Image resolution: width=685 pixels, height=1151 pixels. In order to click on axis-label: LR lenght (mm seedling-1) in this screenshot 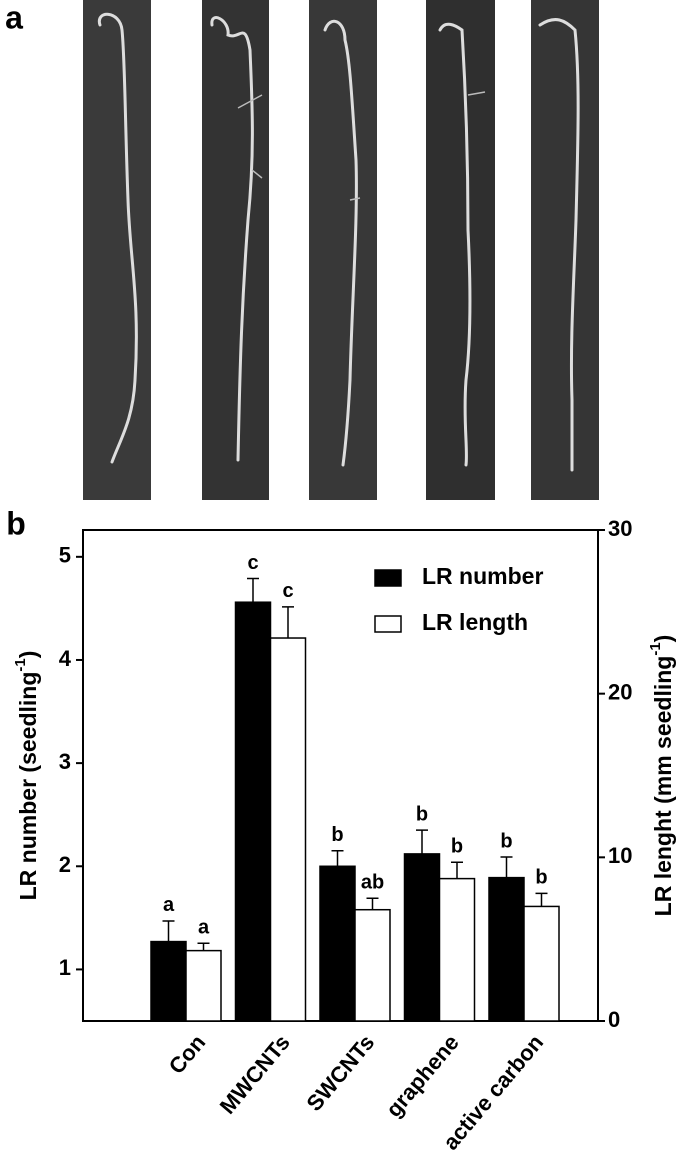, I will do `click(661, 776)`.